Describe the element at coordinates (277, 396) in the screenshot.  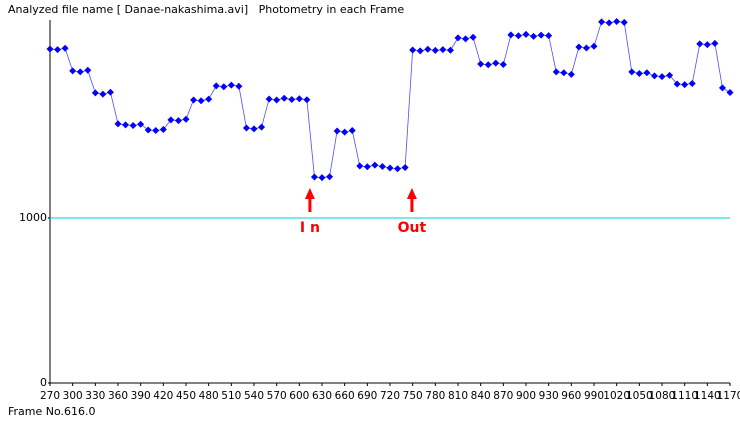
I see `x-tick-label: 570` at that location.